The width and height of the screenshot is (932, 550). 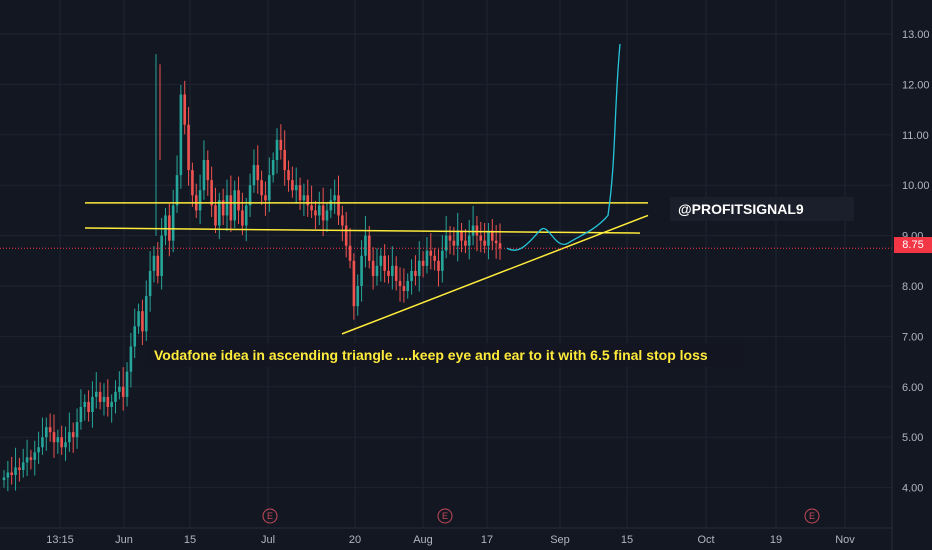 What do you see at coordinates (495, 274) in the screenshot?
I see `rising-support-line` at bounding box center [495, 274].